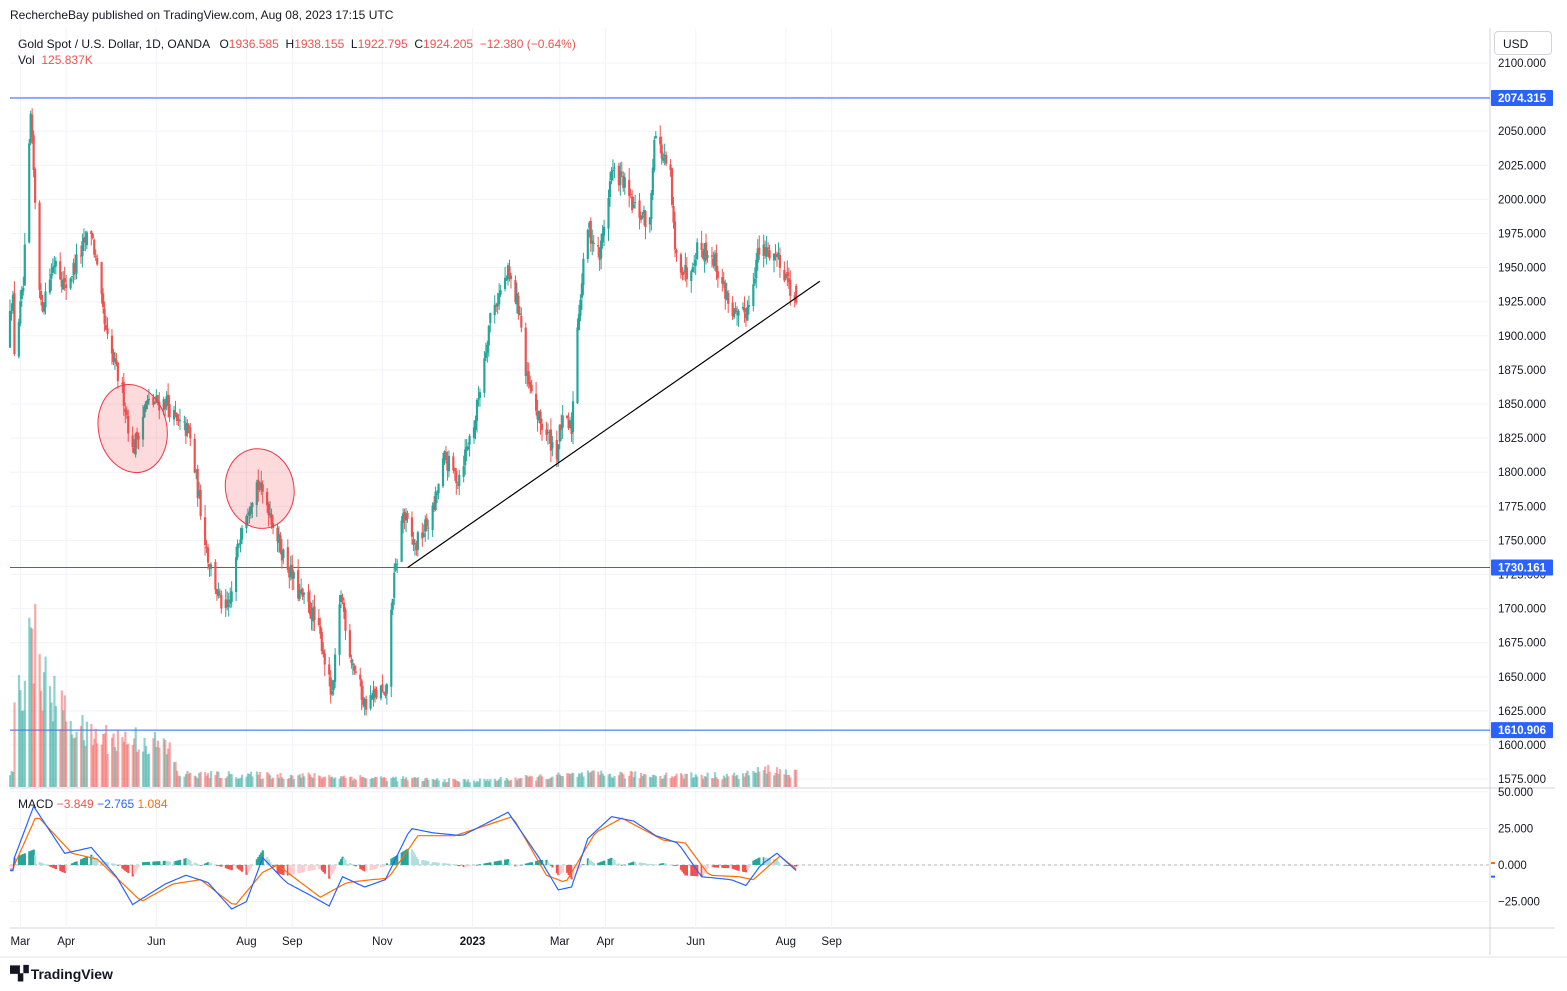 The height and width of the screenshot is (991, 1567). Describe the element at coordinates (61, 973) in the screenshot. I see `tradingview-brand: ▀▞ TradingView` at that location.